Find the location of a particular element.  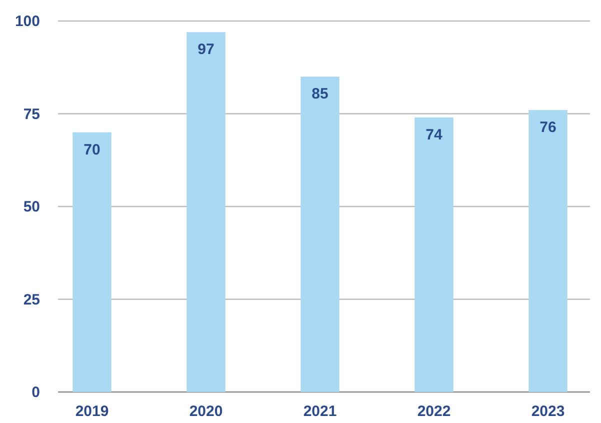

y-tick-label: 50 is located at coordinates (31, 207).